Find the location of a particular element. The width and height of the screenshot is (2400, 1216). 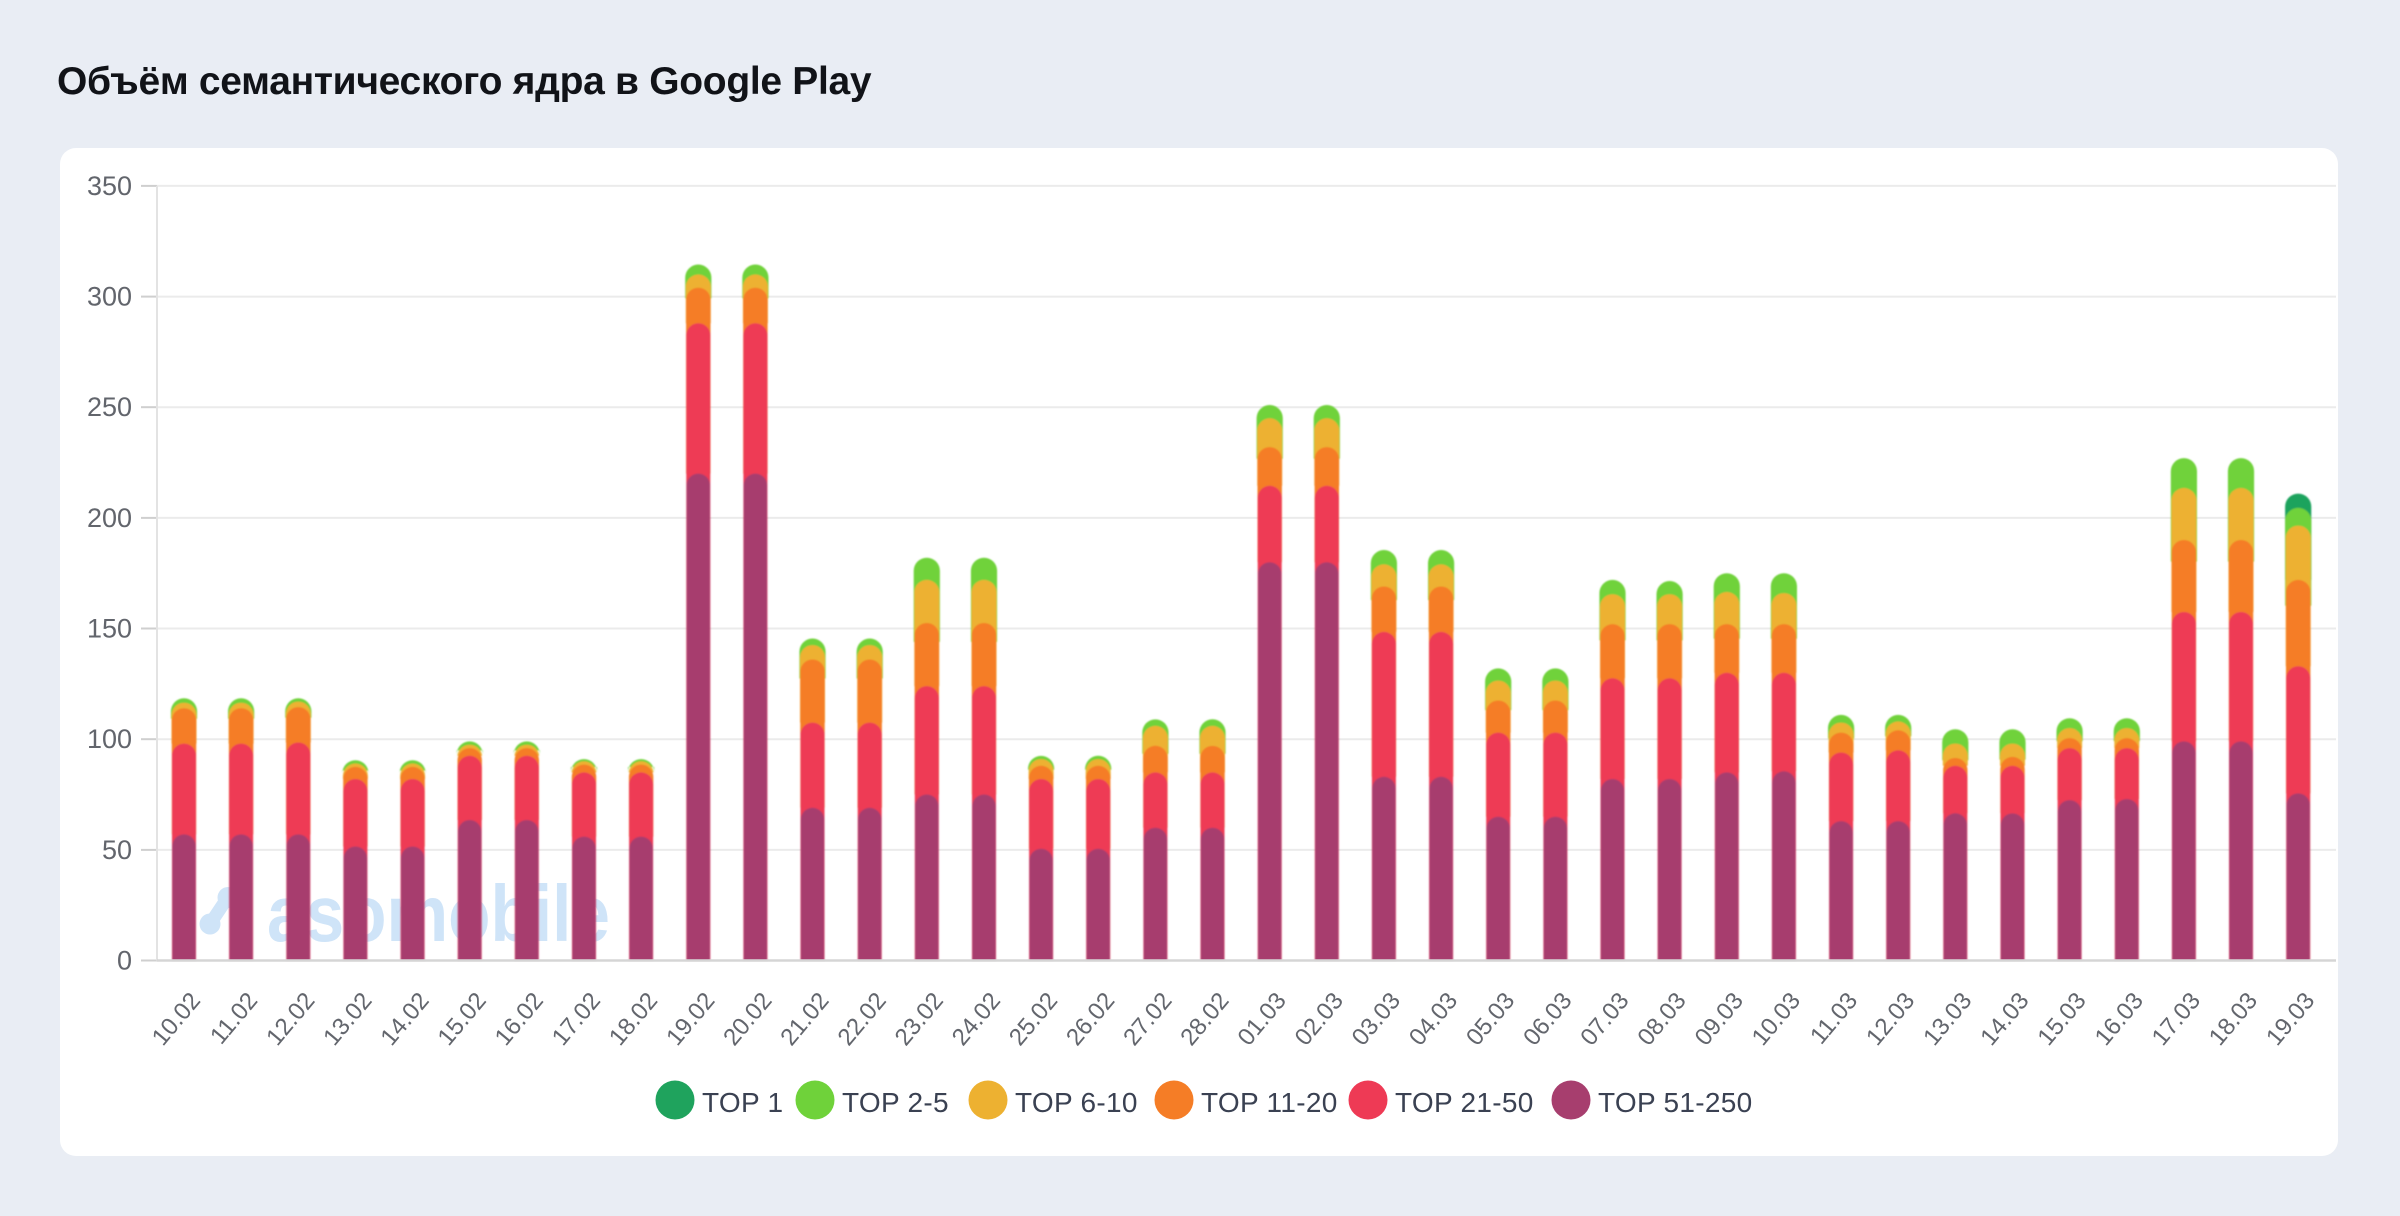

svg-text: 19.03 is located at coordinates (2290, 1019).